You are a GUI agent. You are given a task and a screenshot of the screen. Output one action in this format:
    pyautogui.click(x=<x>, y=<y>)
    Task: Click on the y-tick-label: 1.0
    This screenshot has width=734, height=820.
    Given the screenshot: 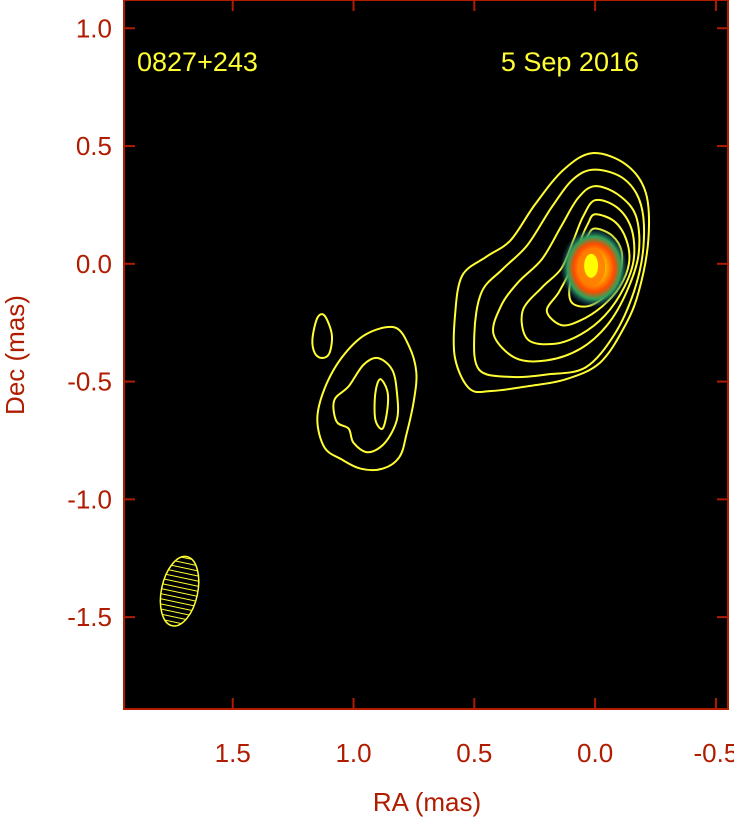 What is the action you would take?
    pyautogui.click(x=94, y=28)
    